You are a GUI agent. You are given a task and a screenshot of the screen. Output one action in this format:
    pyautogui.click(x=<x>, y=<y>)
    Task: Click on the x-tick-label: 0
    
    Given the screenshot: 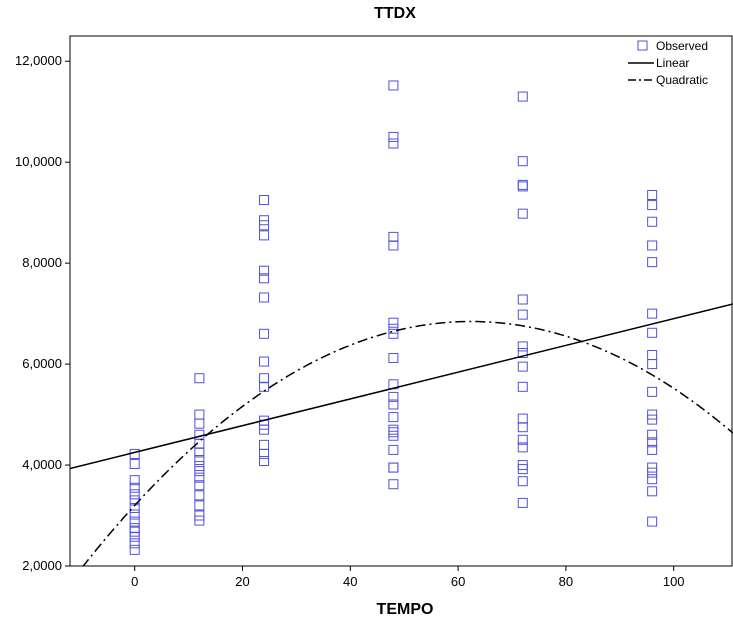 What is the action you would take?
    pyautogui.click(x=134, y=581)
    